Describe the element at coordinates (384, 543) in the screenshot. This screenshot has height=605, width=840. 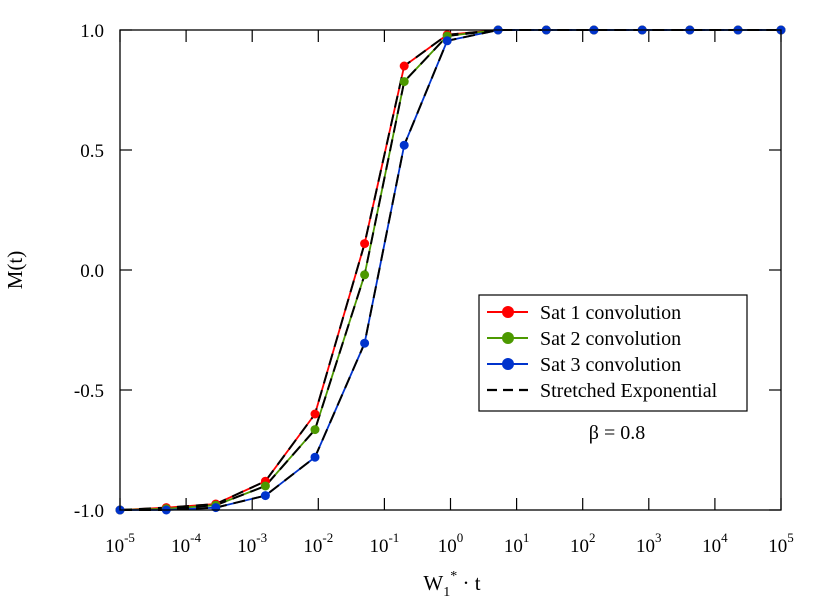
I see `x-tick-label: 10⁻¹` at that location.